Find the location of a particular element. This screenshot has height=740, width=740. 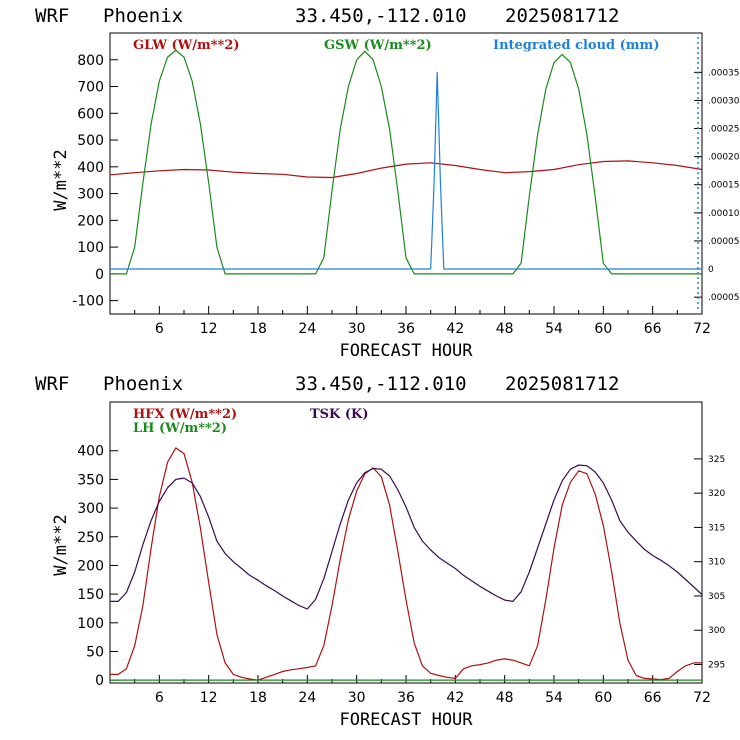

panel2-y2-tick-label: 295 is located at coordinates (716, 665).